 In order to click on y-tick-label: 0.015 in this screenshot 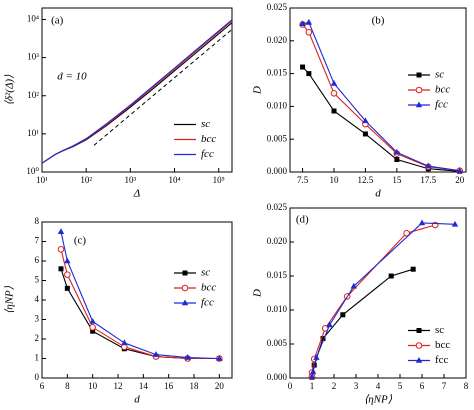, I will do `click(277, 275)`.